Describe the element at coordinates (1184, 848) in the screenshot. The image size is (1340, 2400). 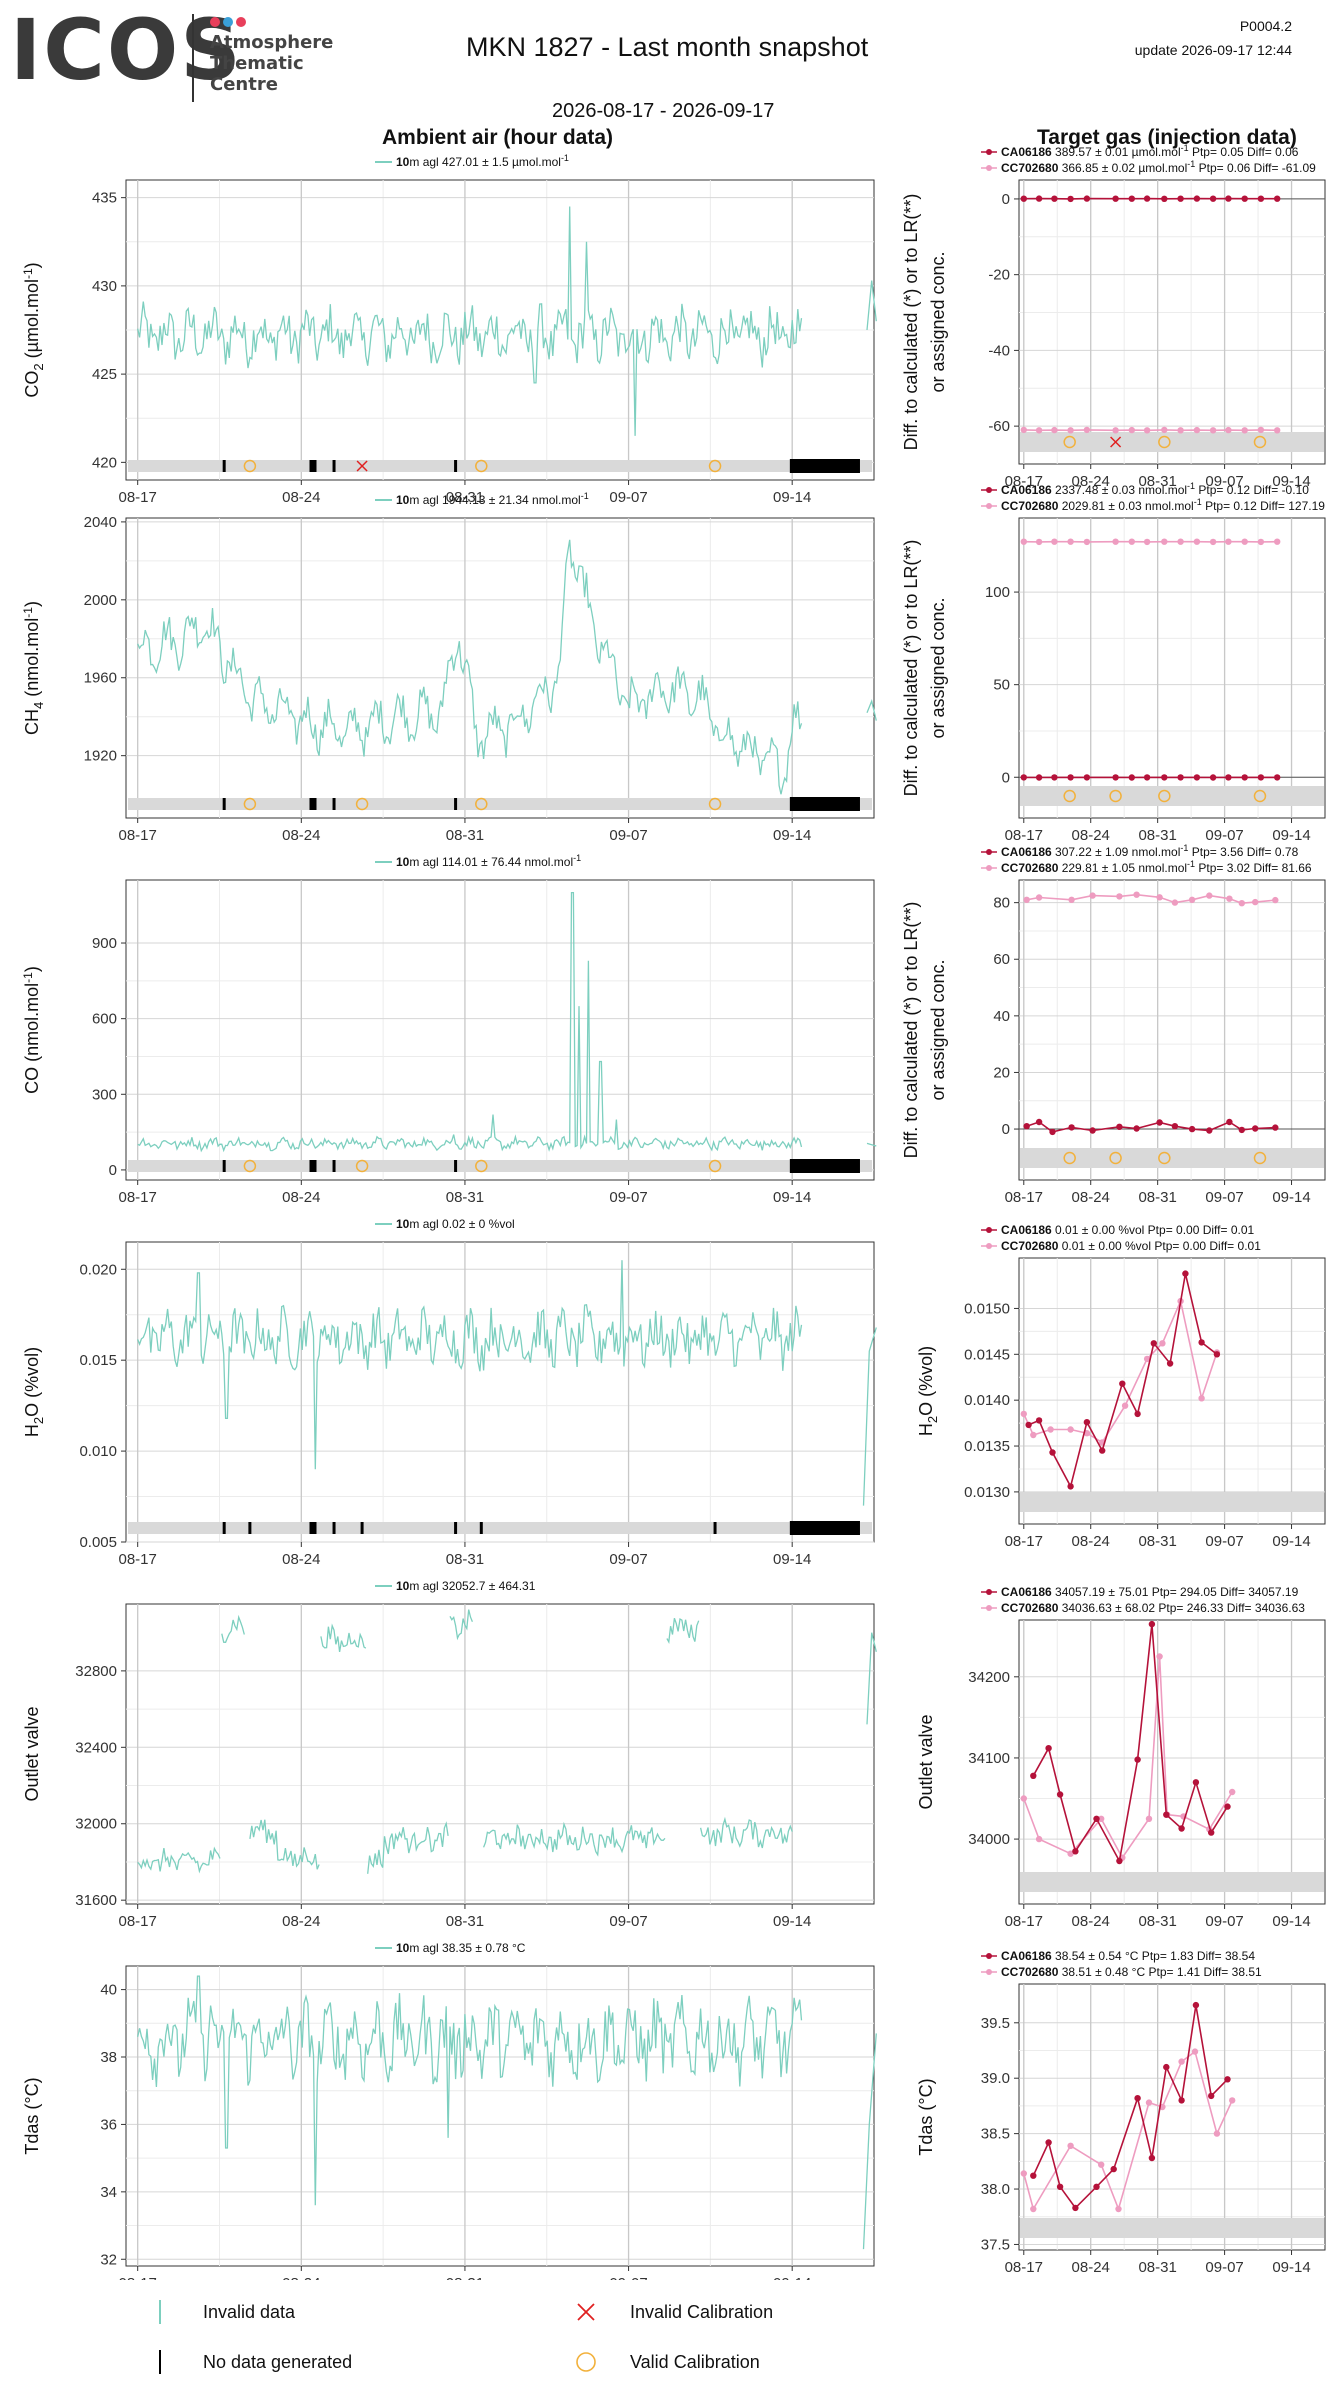
I see `target-co-ca-sup: -1` at that location.